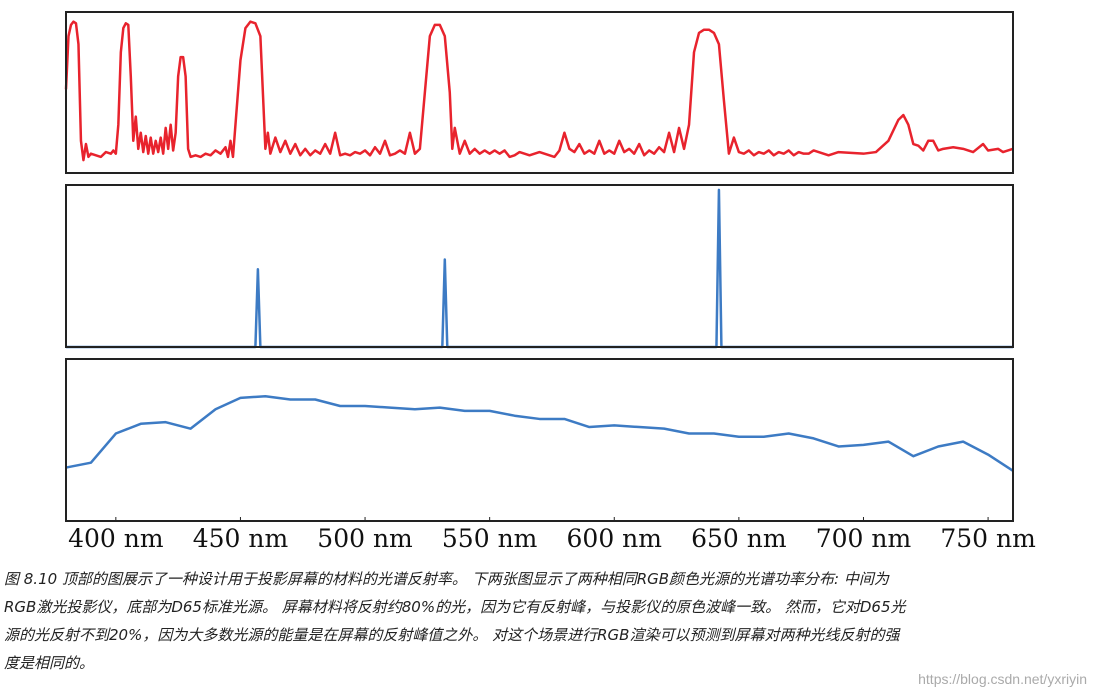 The image size is (1095, 695). What do you see at coordinates (615, 538) in the screenshot?
I see `x-tick-label: 600 nm` at bounding box center [615, 538].